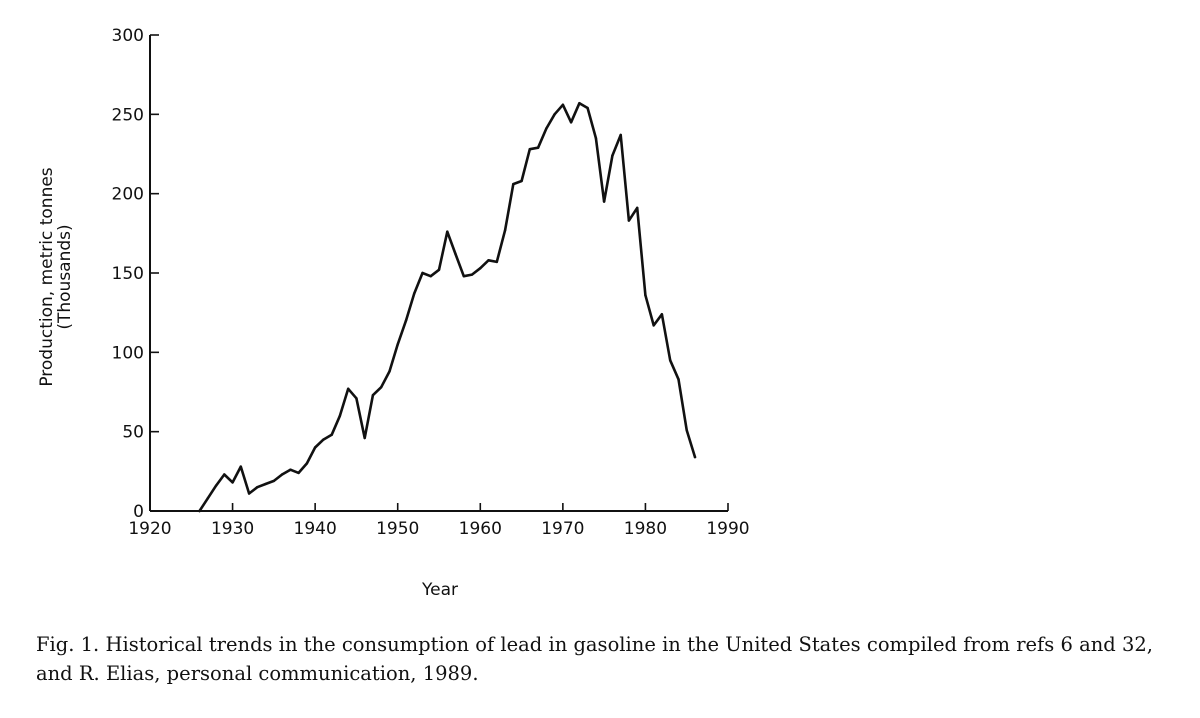  What do you see at coordinates (290, 469) in the screenshot?
I see `data-point-1937` at bounding box center [290, 469].